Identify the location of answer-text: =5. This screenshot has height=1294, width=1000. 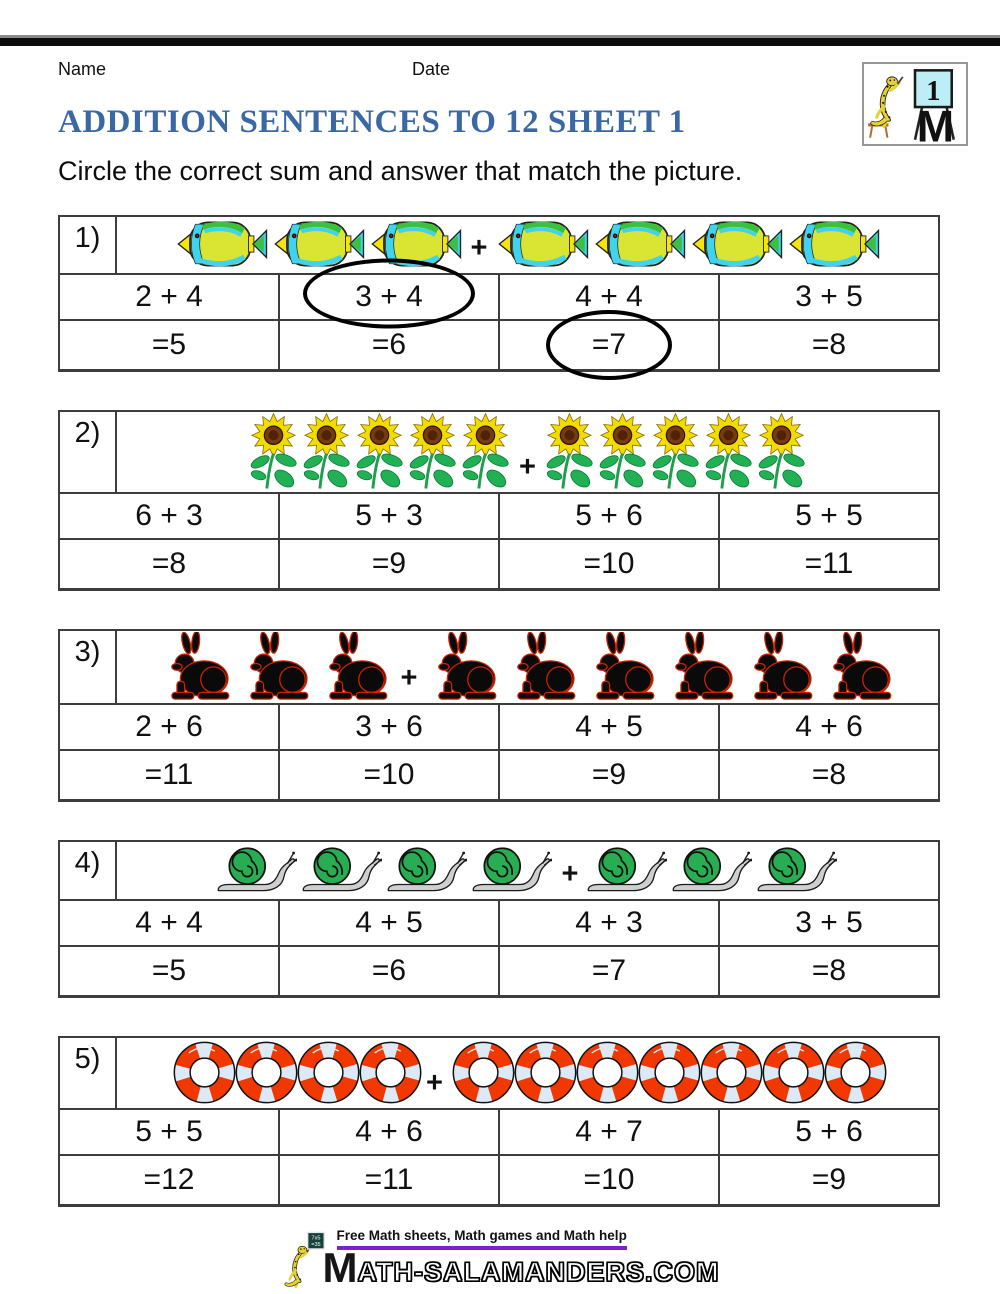
(169, 970).